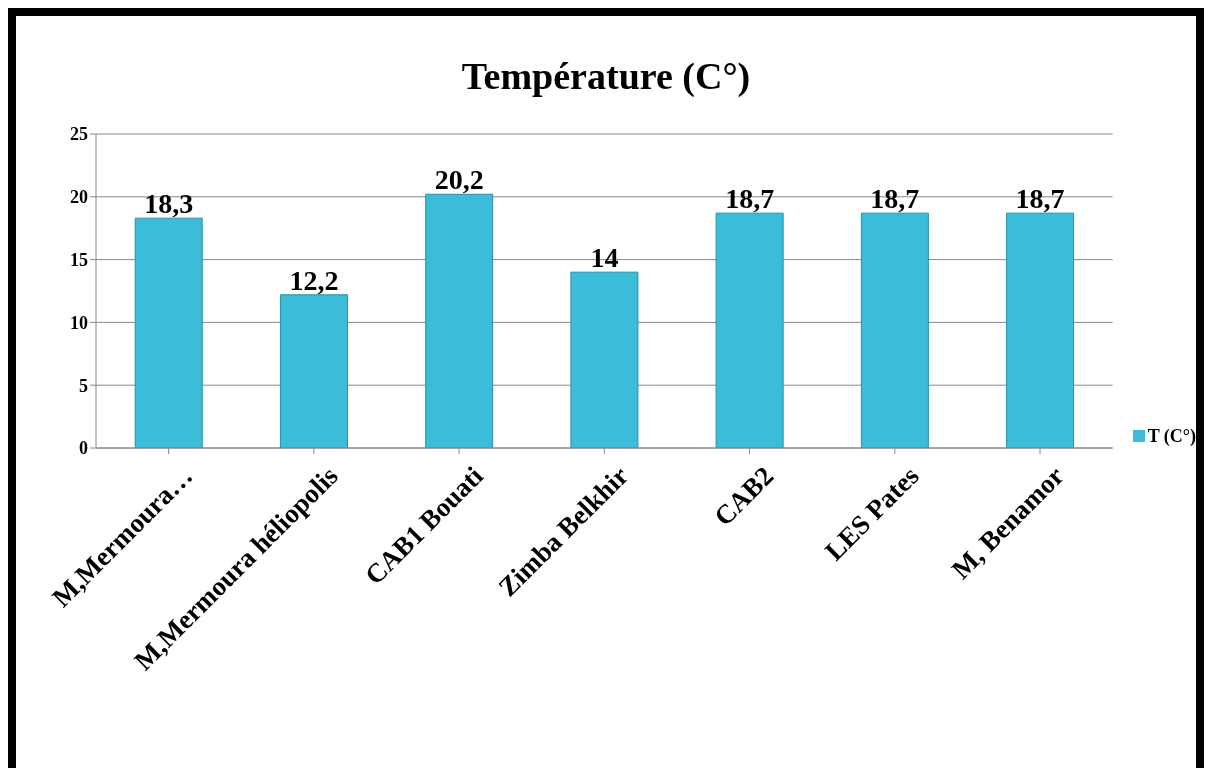 This screenshot has width=1214, height=771. I want to click on y-tick-label: 20, so click(79, 197).